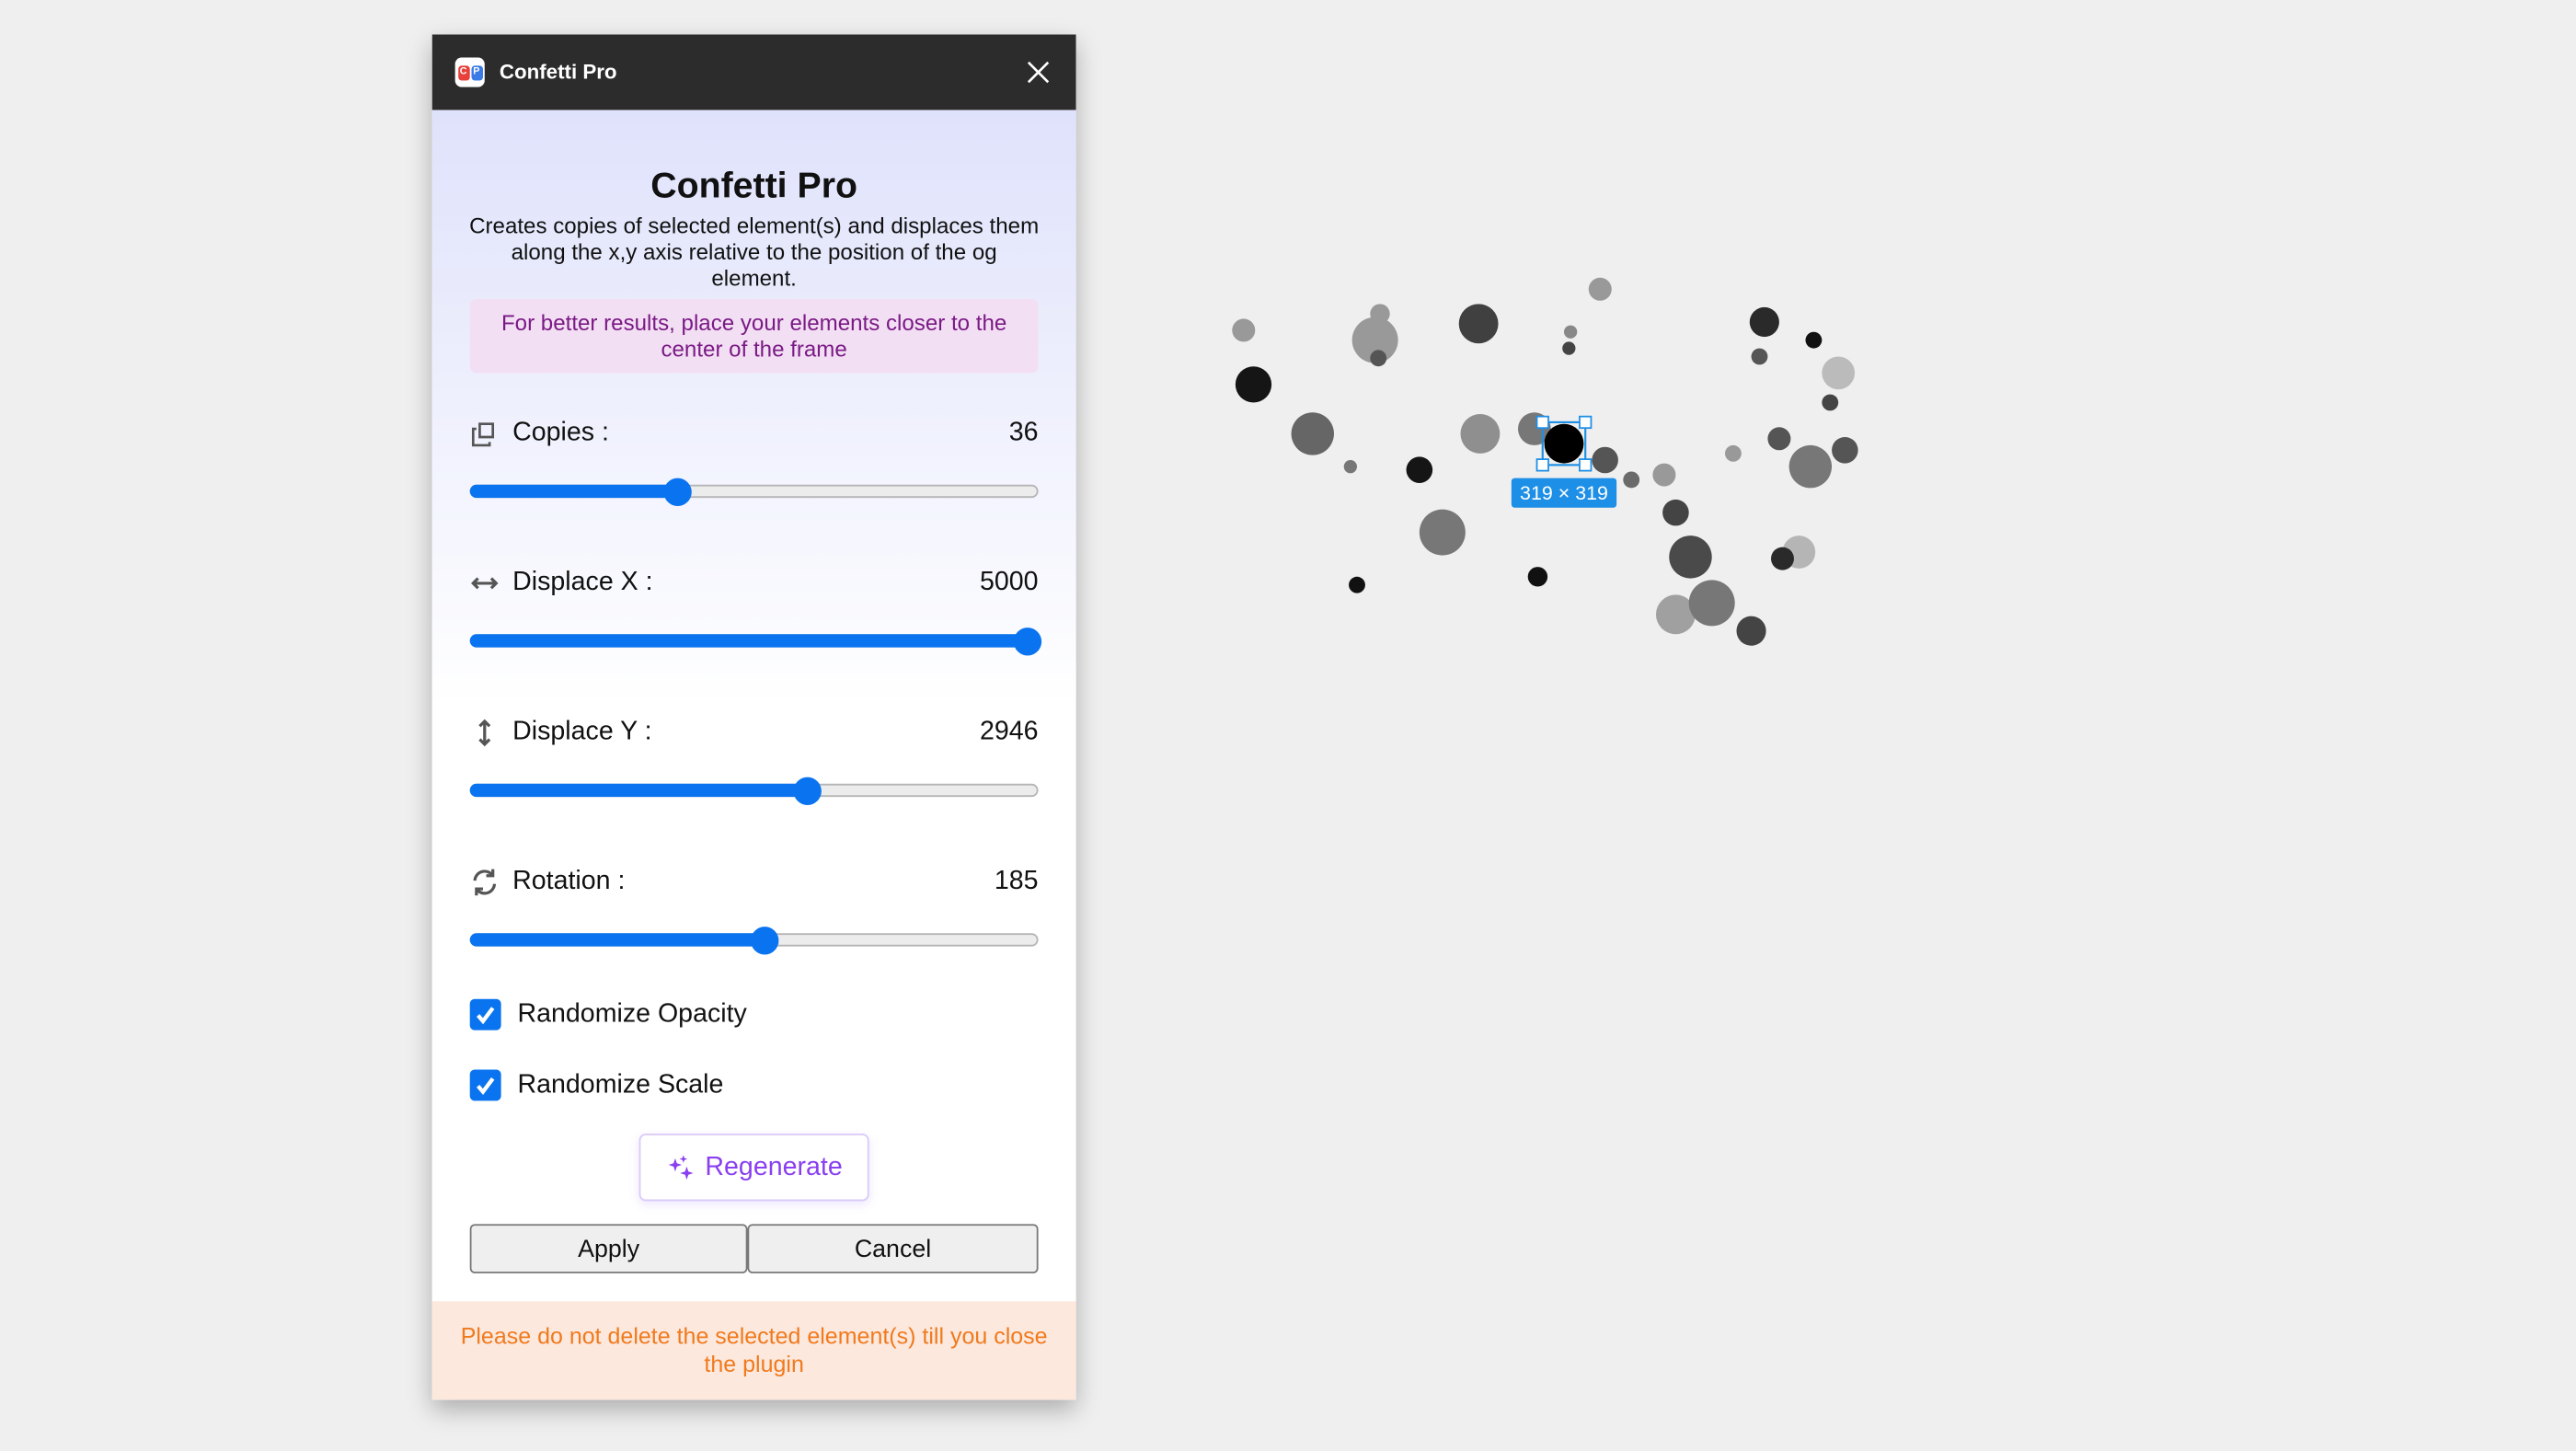 This screenshot has height=1451, width=2576. I want to click on slider-row-copies: Copies : 36, so click(754, 465).